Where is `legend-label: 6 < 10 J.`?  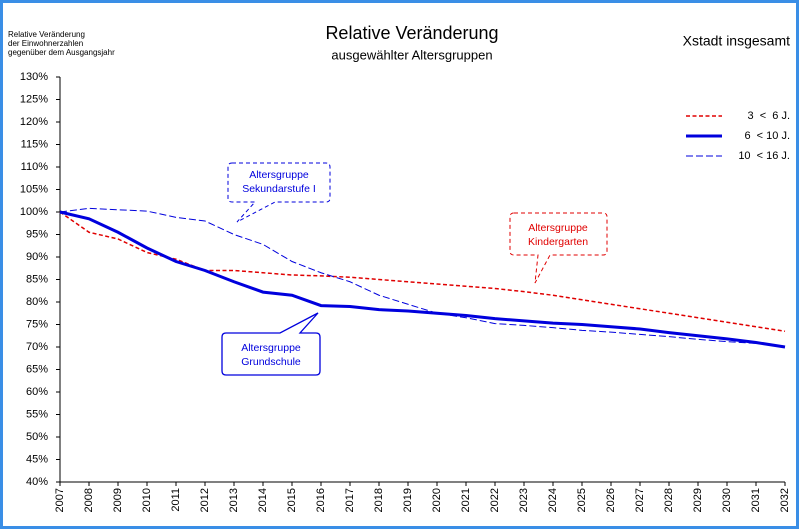 legend-label: 6 < 10 J. is located at coordinates (767, 136).